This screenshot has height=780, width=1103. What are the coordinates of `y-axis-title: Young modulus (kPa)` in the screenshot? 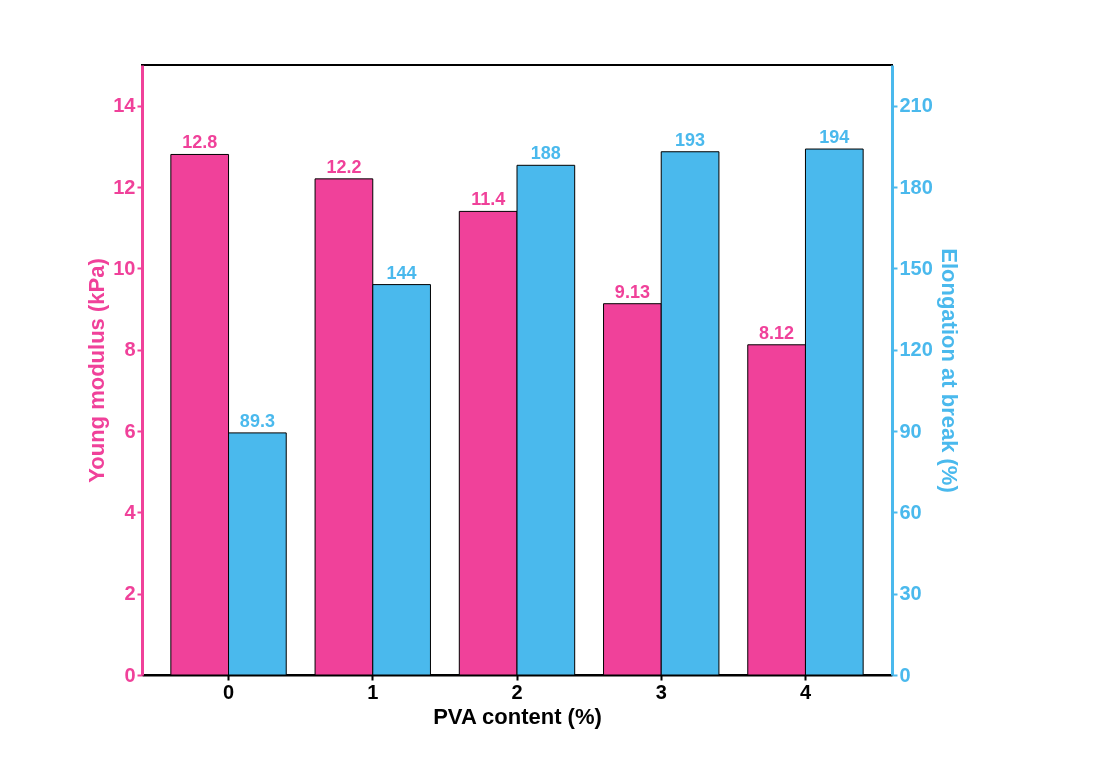 It's located at (97, 370).